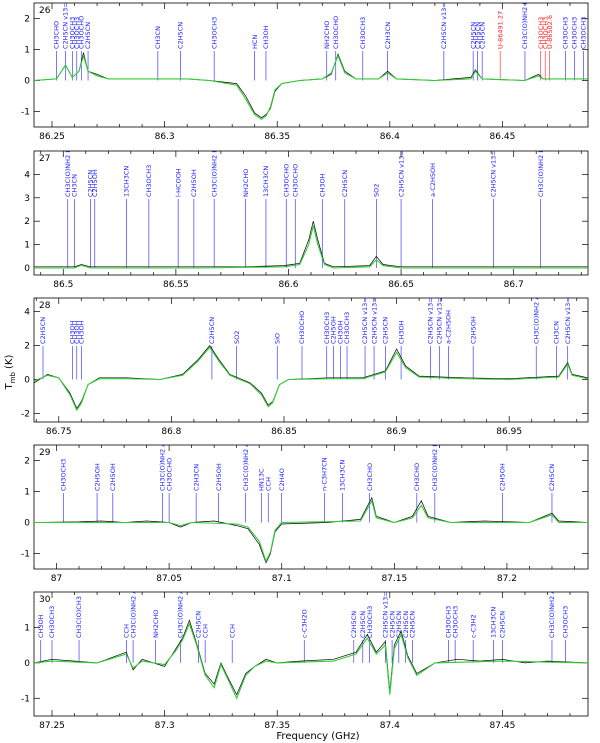 This screenshot has width=600, height=743. I want to click on x-tick-label: 86.4, so click(390, 137).